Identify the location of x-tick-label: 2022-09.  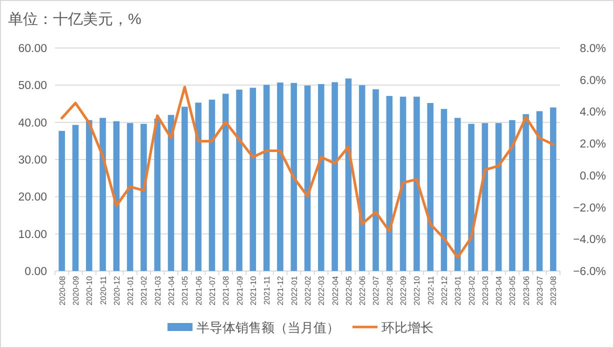
(403, 290).